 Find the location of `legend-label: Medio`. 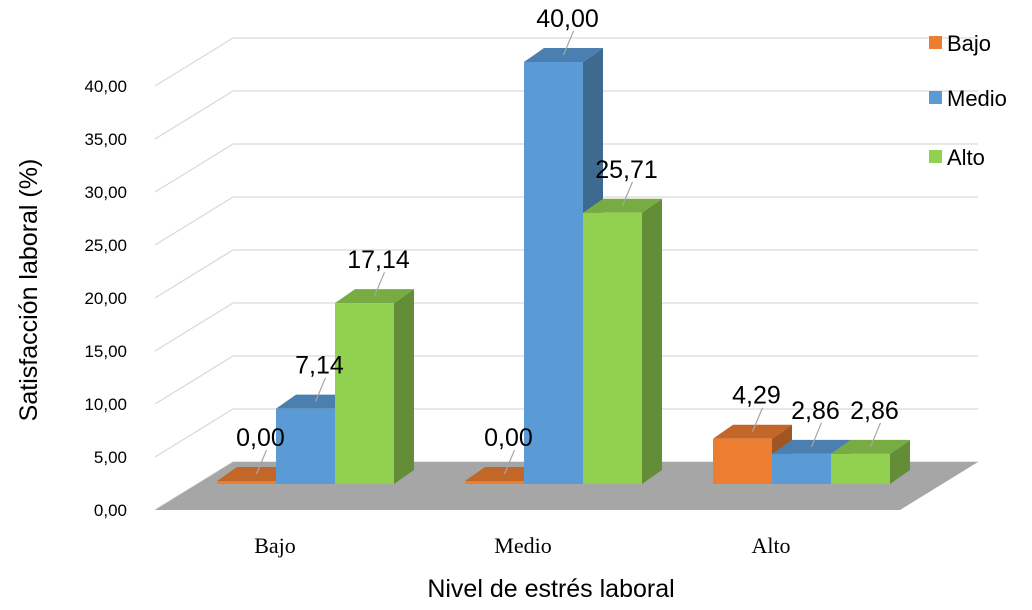

legend-label: Medio is located at coordinates (977, 98).